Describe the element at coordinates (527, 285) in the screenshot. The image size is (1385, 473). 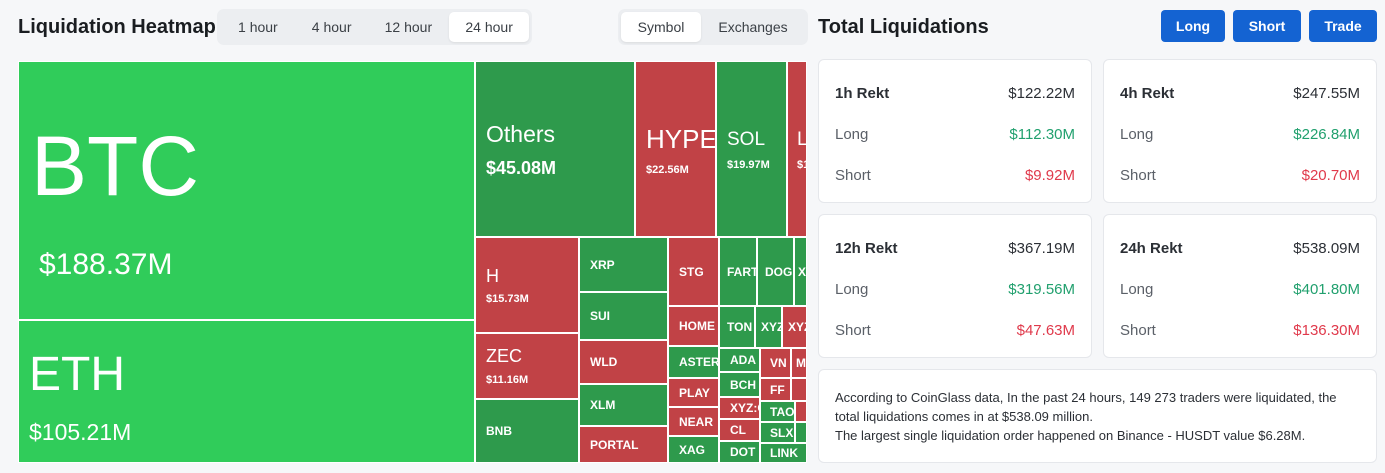
I see `heatmap-tile-h: H $15.73M` at that location.